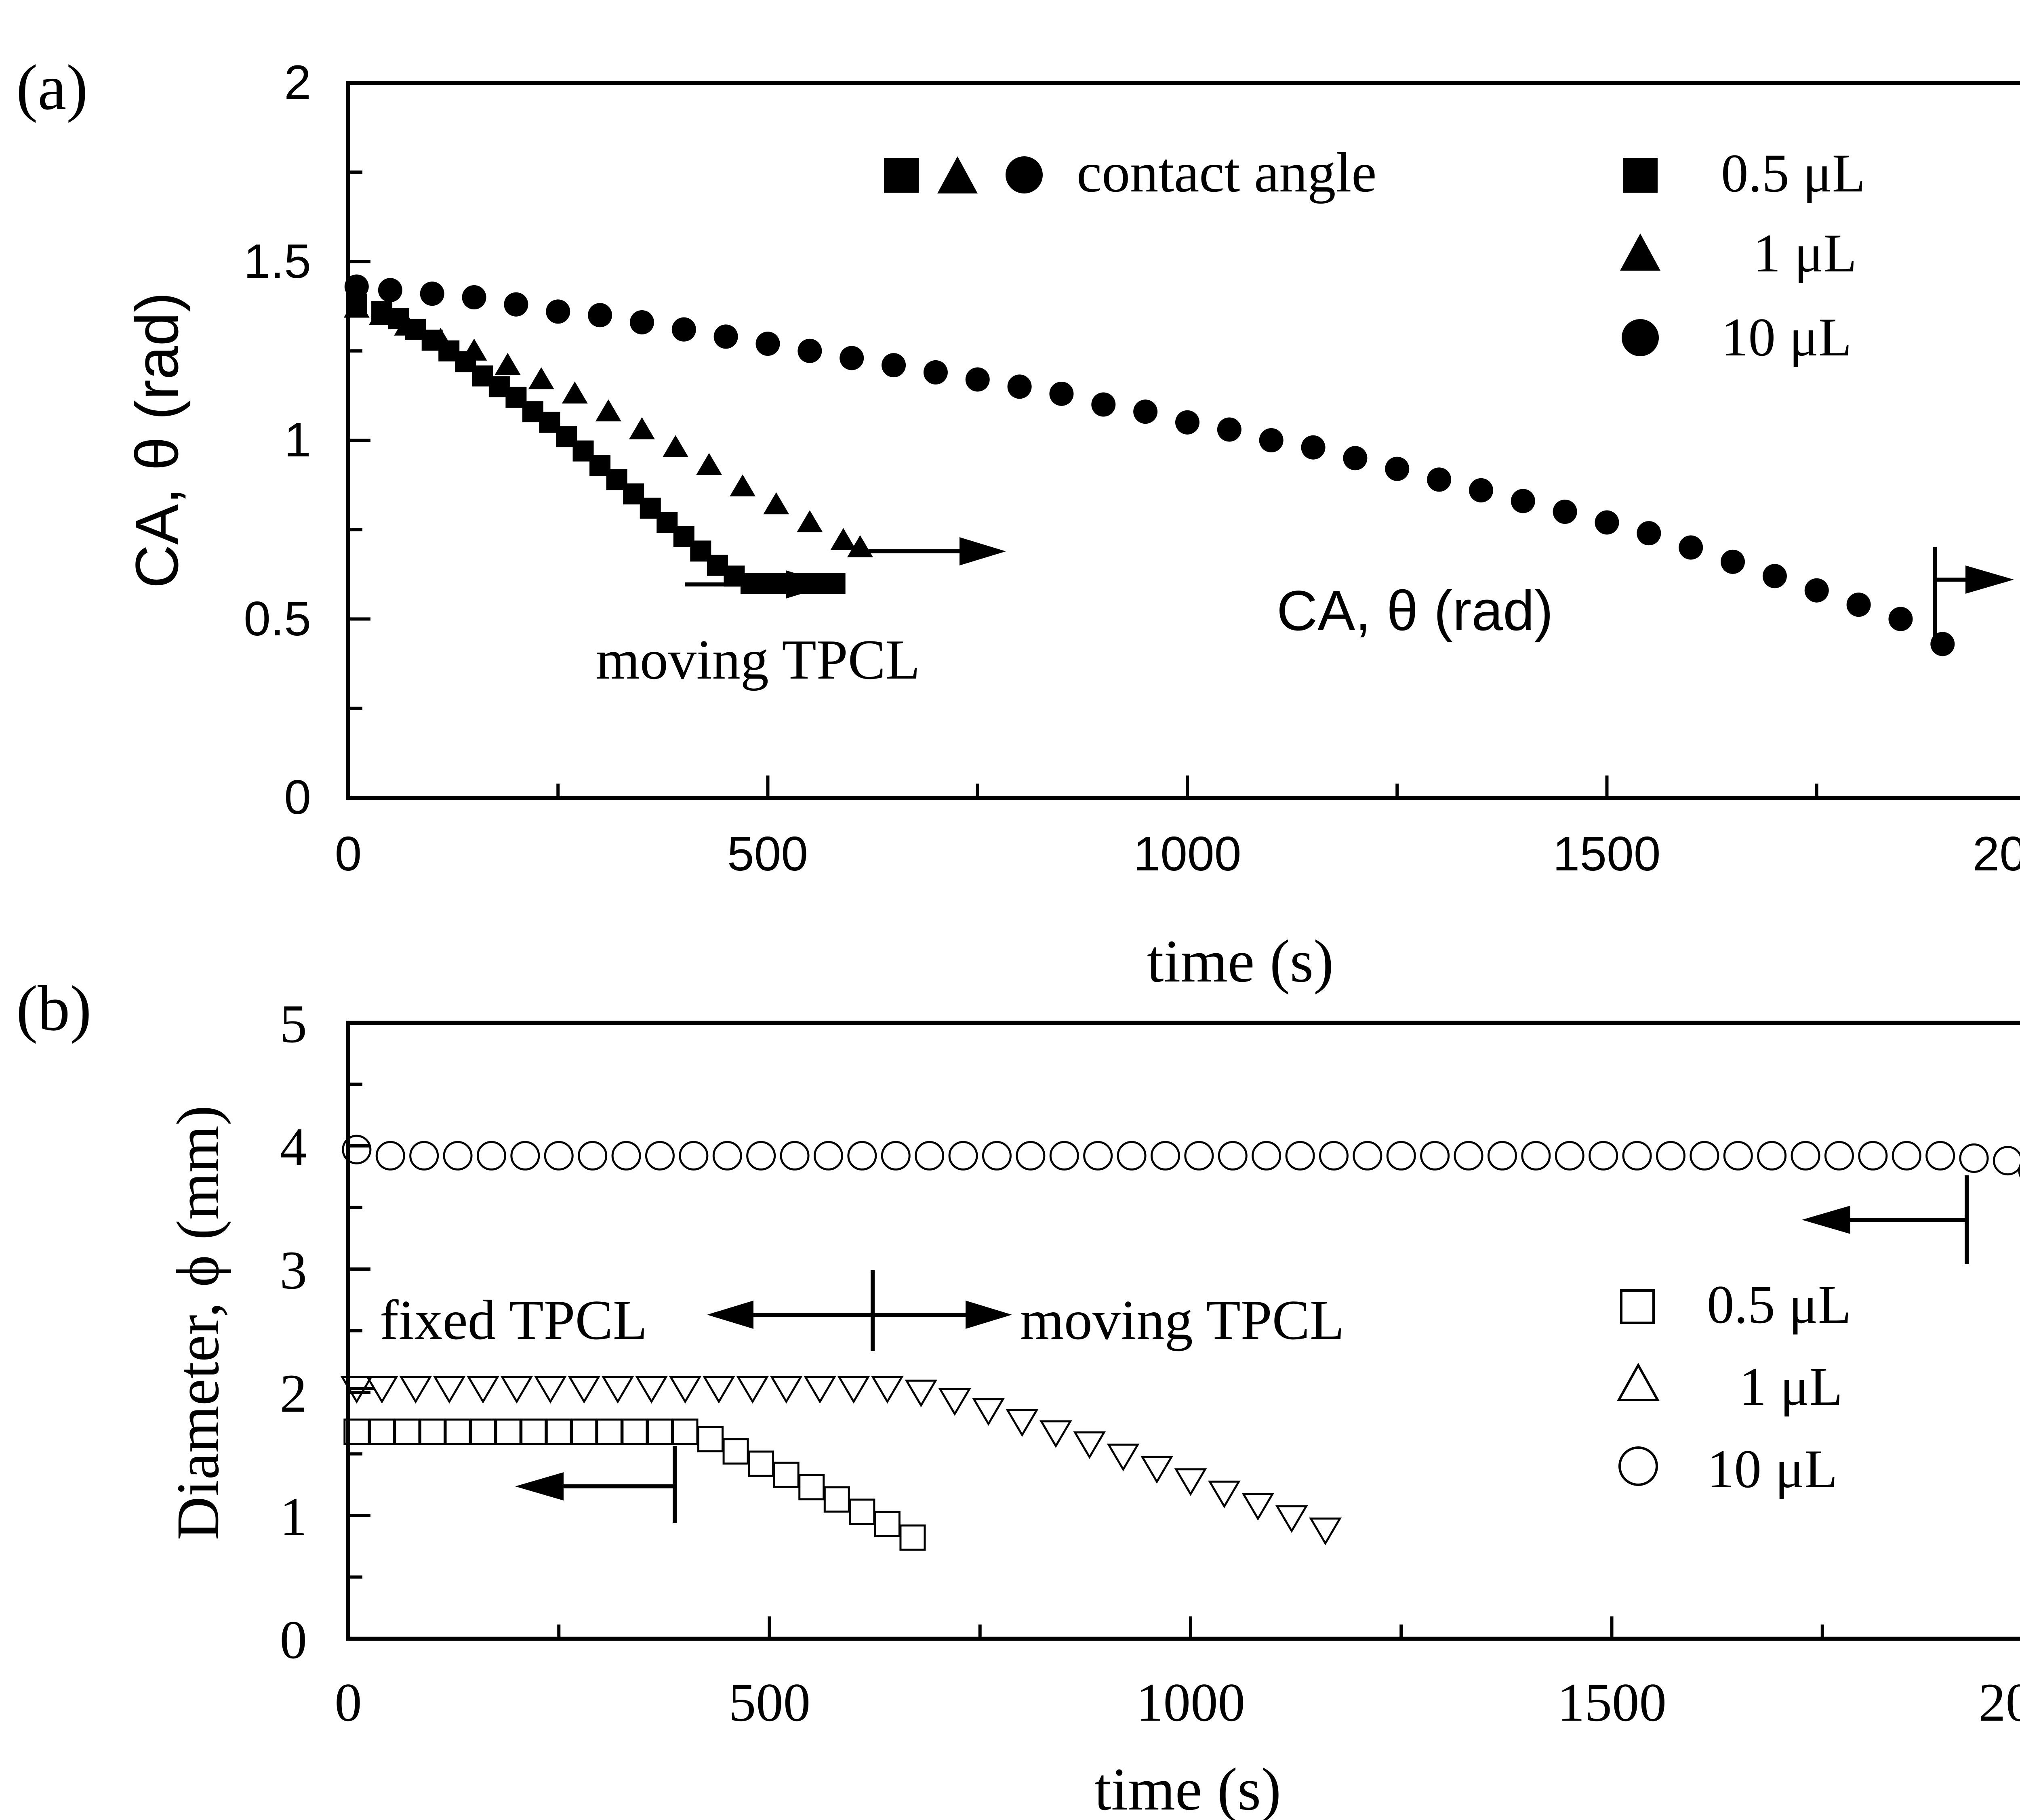 Image resolution: width=2020 pixels, height=1820 pixels. What do you see at coordinates (297, 82) in the screenshot?
I see `panel-a-ytick-label: 2` at bounding box center [297, 82].